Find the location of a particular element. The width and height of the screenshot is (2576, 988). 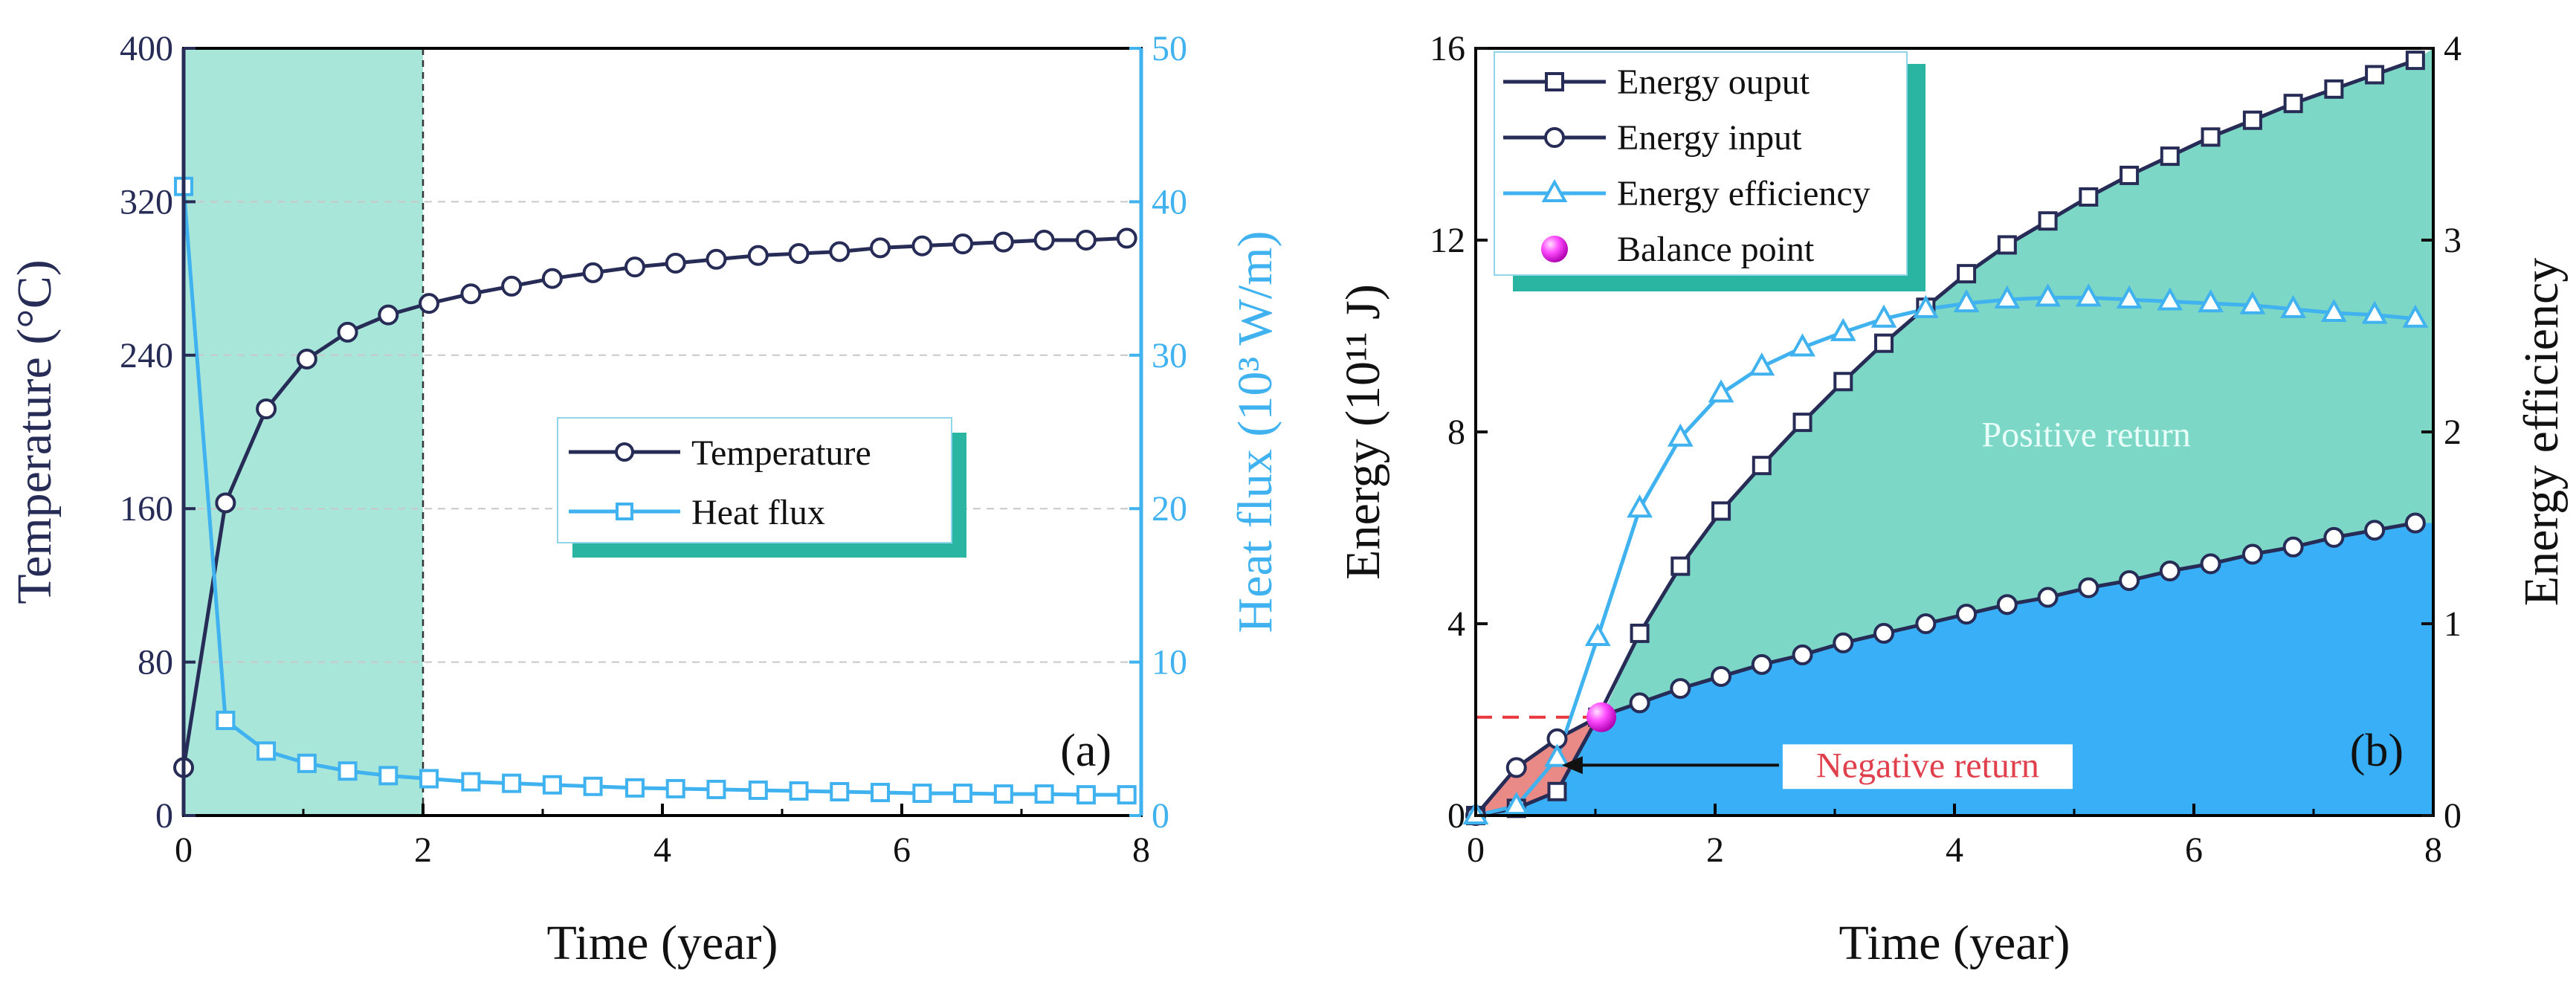

legend-marker-temperature is located at coordinates (624, 452).